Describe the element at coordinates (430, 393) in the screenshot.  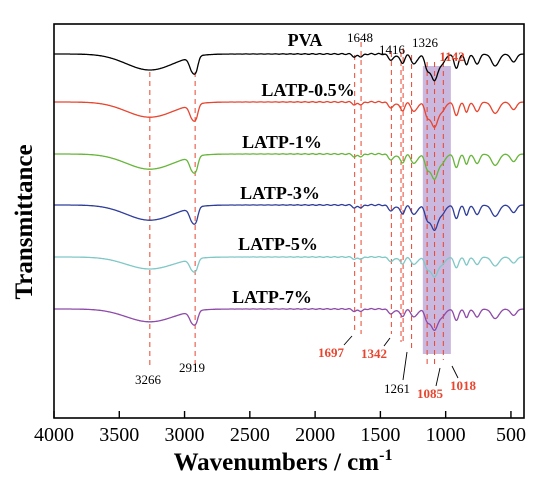
I see `peak-label: 1085` at that location.